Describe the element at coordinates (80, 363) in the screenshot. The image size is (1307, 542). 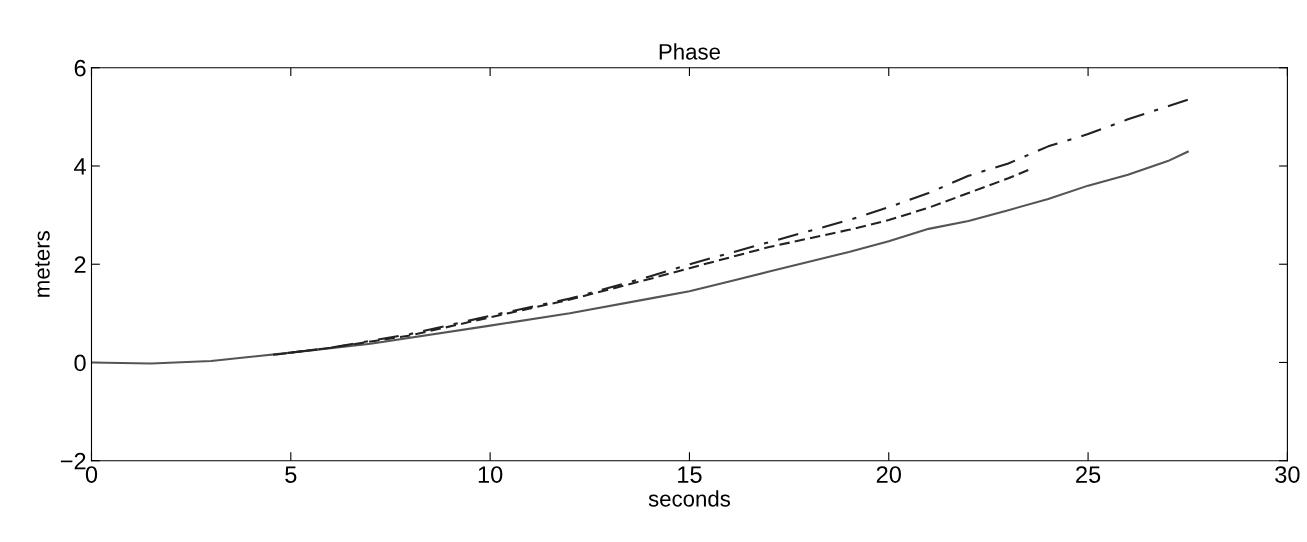
I see `y-tick-label: 0` at that location.